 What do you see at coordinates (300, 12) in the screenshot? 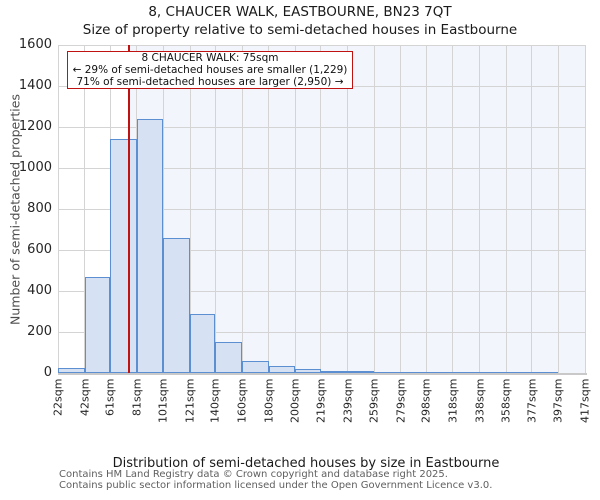
I see `chart-title: 8, CHAUCER WALK, EASTBOURNE, BN23 7QT` at bounding box center [300, 12].